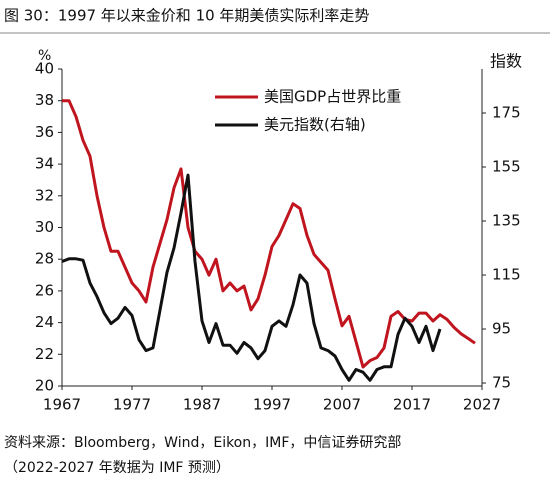 The height and width of the screenshot is (485, 550). What do you see at coordinates (44, 354) in the screenshot?
I see `y-tick-label: 22` at bounding box center [44, 354].